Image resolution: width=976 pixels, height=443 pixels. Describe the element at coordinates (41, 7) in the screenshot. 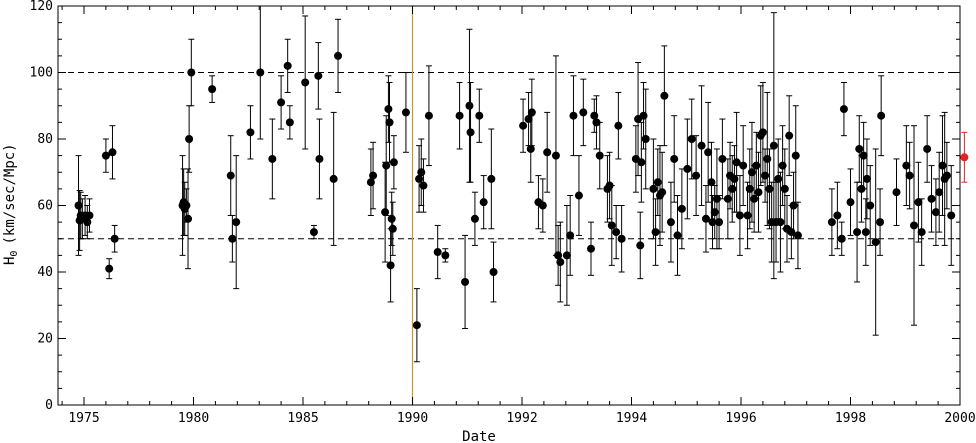

I see `y-tick-label: 120` at that location.